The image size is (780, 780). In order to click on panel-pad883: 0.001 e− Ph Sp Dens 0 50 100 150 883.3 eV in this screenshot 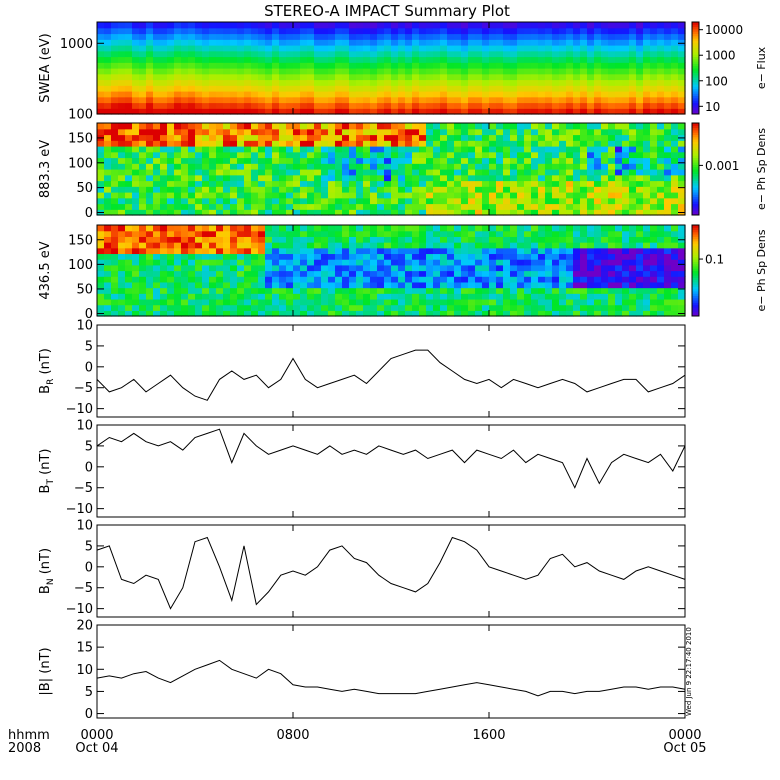, I will do `click(403, 171)`.